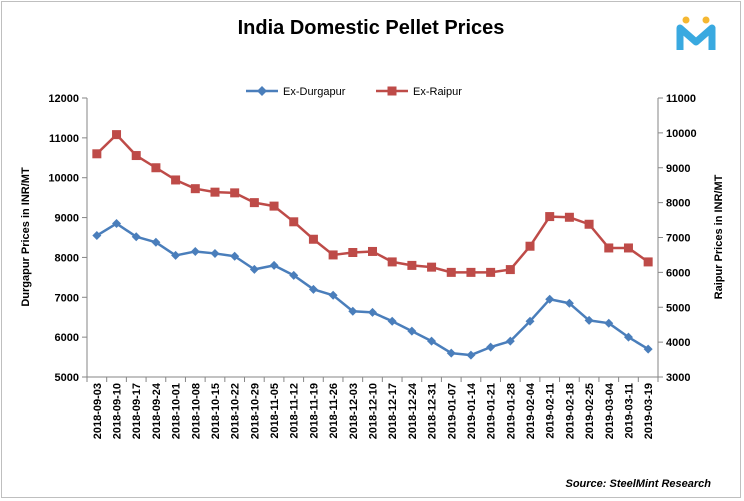 The image size is (744, 501). I want to click on left-tick-label: 6000, so click(67, 338).